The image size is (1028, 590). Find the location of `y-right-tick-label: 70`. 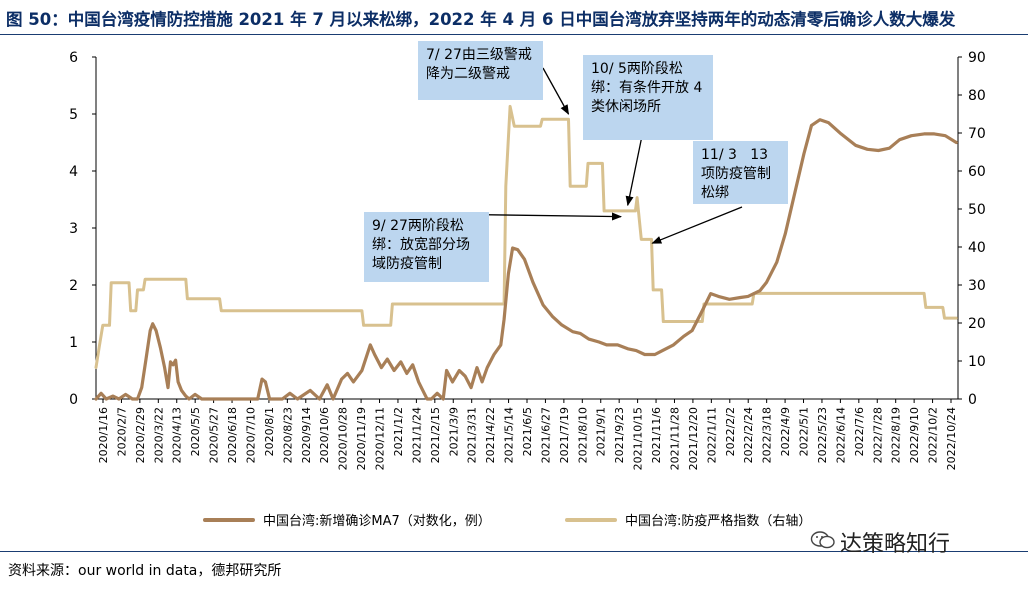

y-right-tick-label: 70 is located at coordinates (977, 134).